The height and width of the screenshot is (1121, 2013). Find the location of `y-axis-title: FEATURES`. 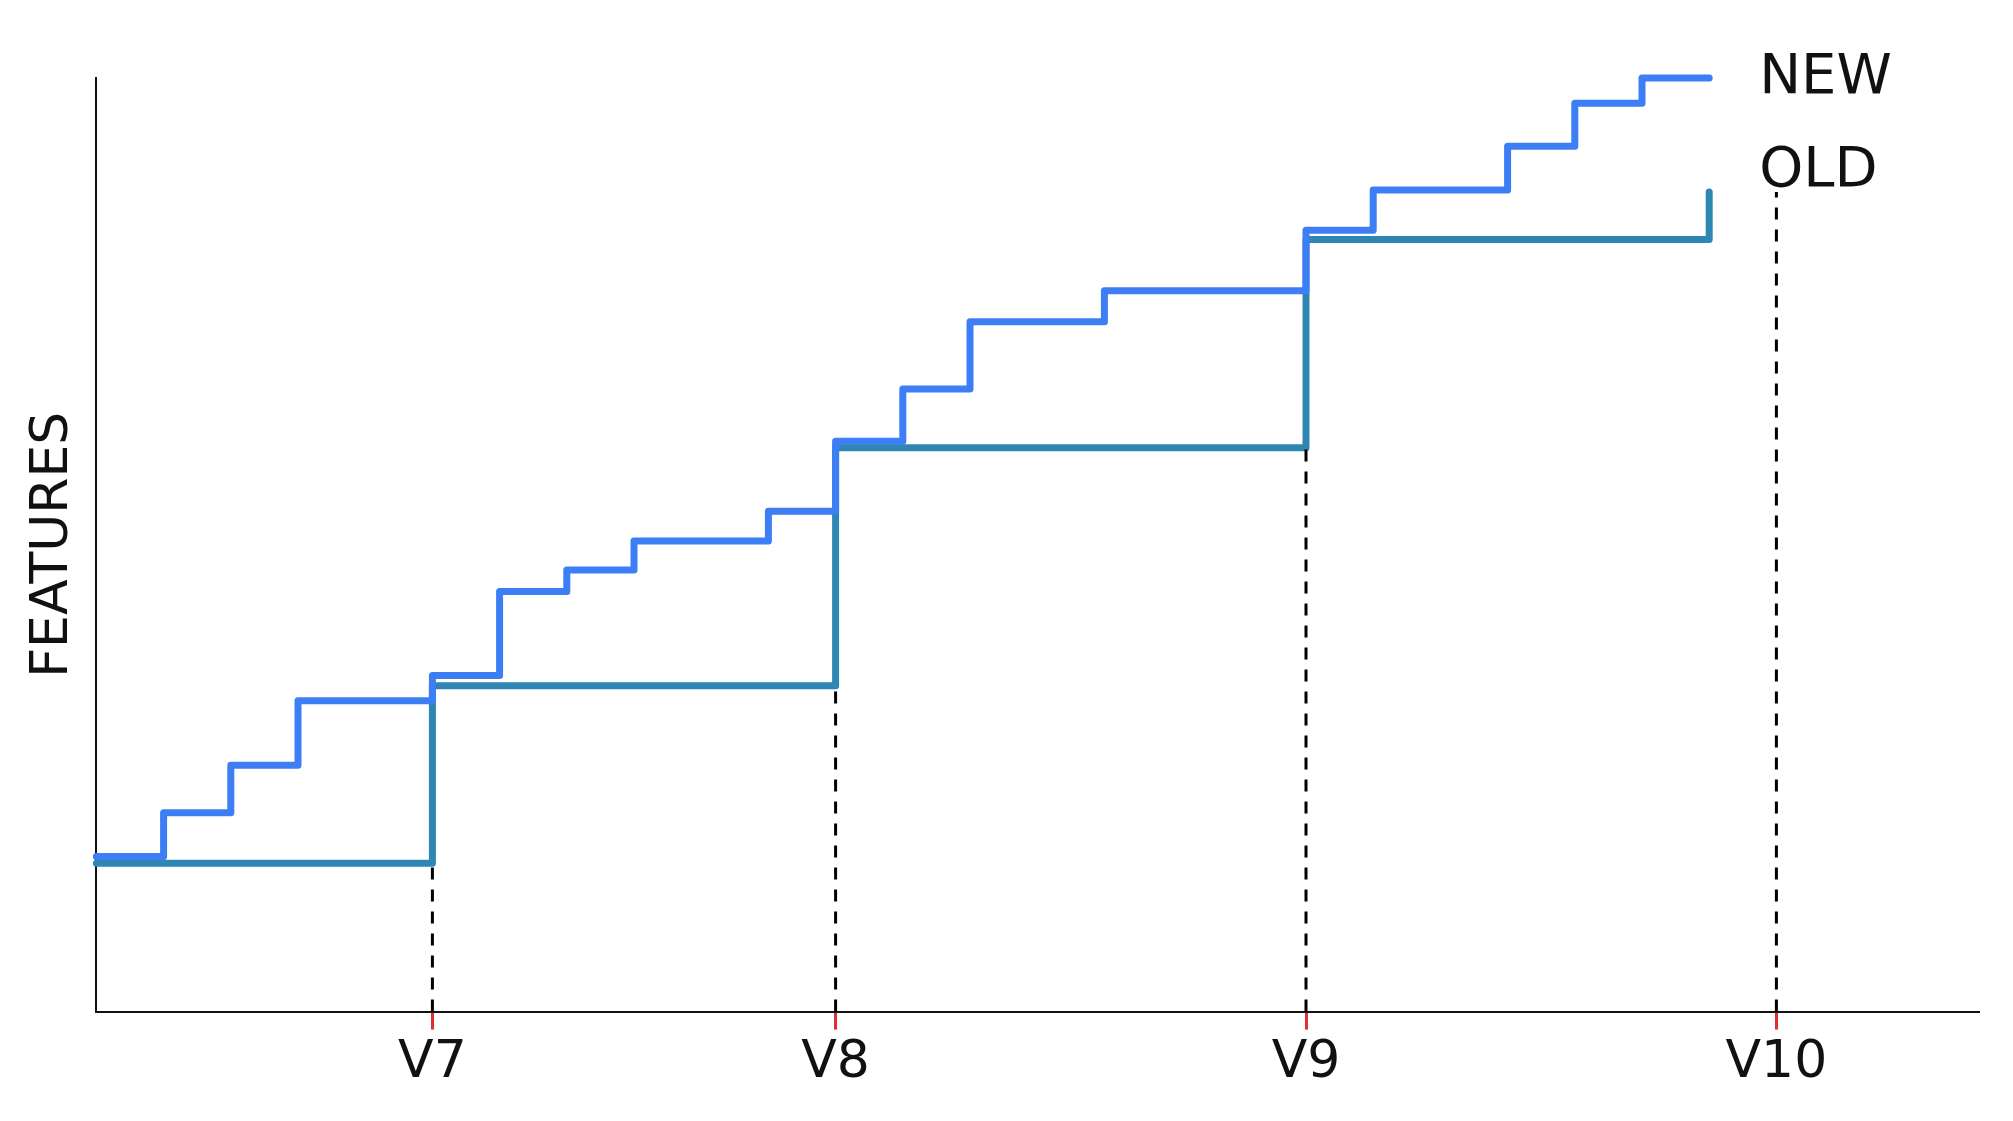

y-axis-title: FEATURES is located at coordinates (48, 544).